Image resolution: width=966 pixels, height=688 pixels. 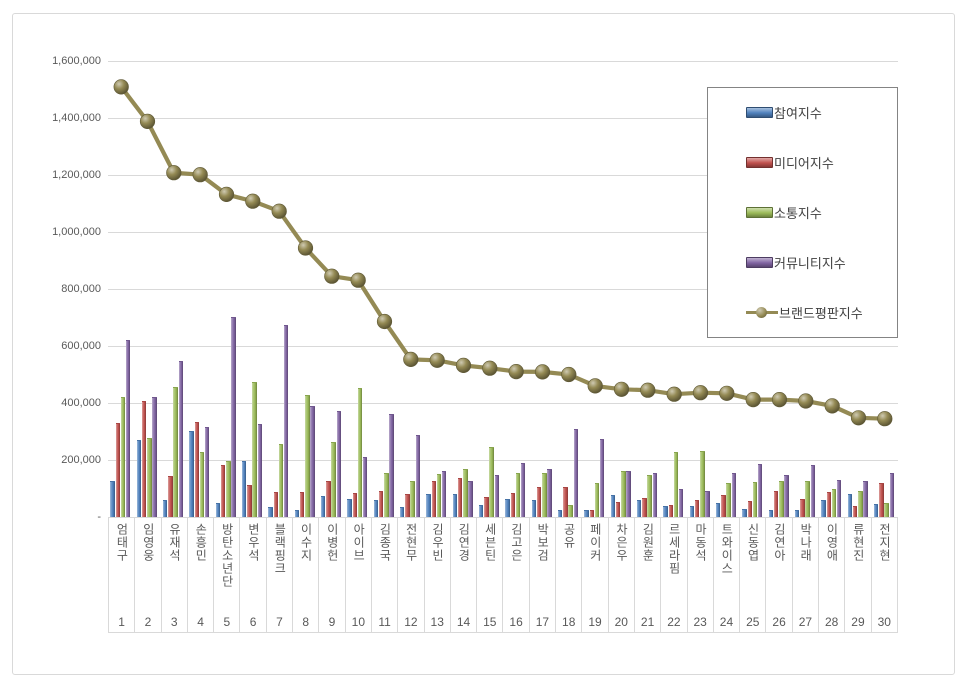 I want to click on category-rank-label: 29, so click(x=858, y=622).